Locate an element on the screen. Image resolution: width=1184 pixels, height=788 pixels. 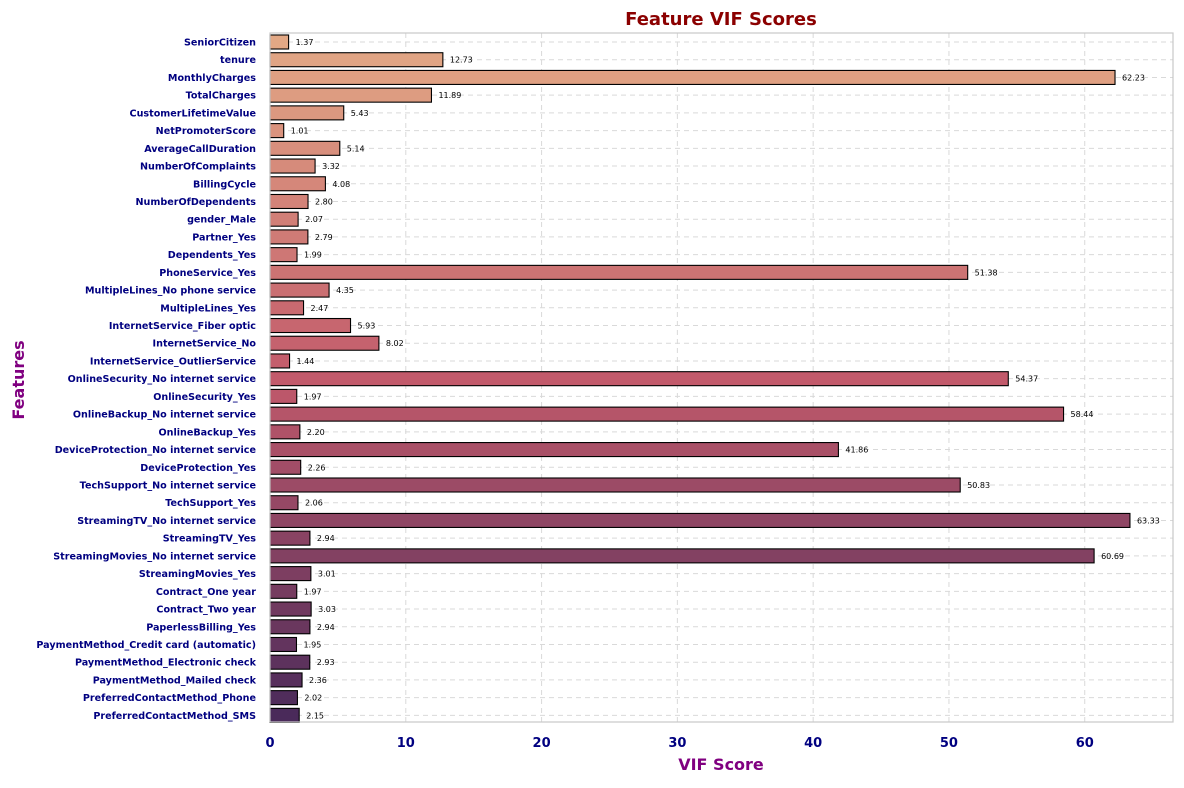
bar-value-label: 2.02 is located at coordinates (313, 698).